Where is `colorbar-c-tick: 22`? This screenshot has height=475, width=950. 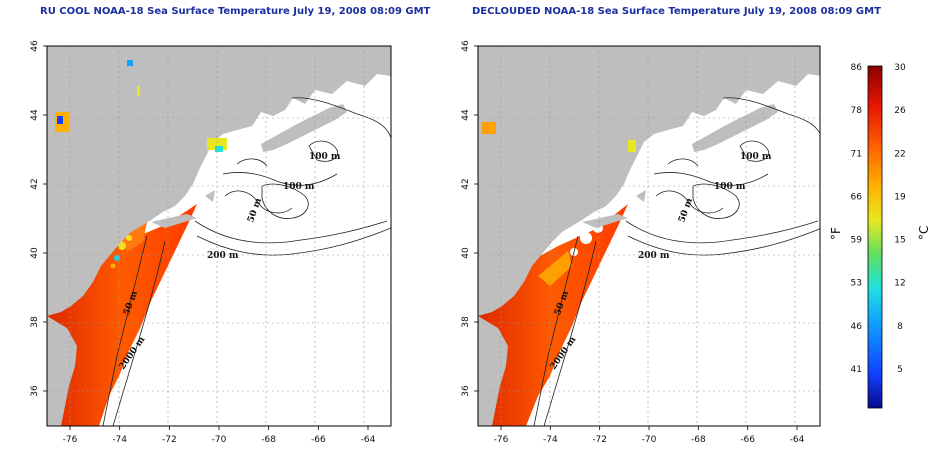
colorbar-c-tick: 22 is located at coordinates (899, 154).